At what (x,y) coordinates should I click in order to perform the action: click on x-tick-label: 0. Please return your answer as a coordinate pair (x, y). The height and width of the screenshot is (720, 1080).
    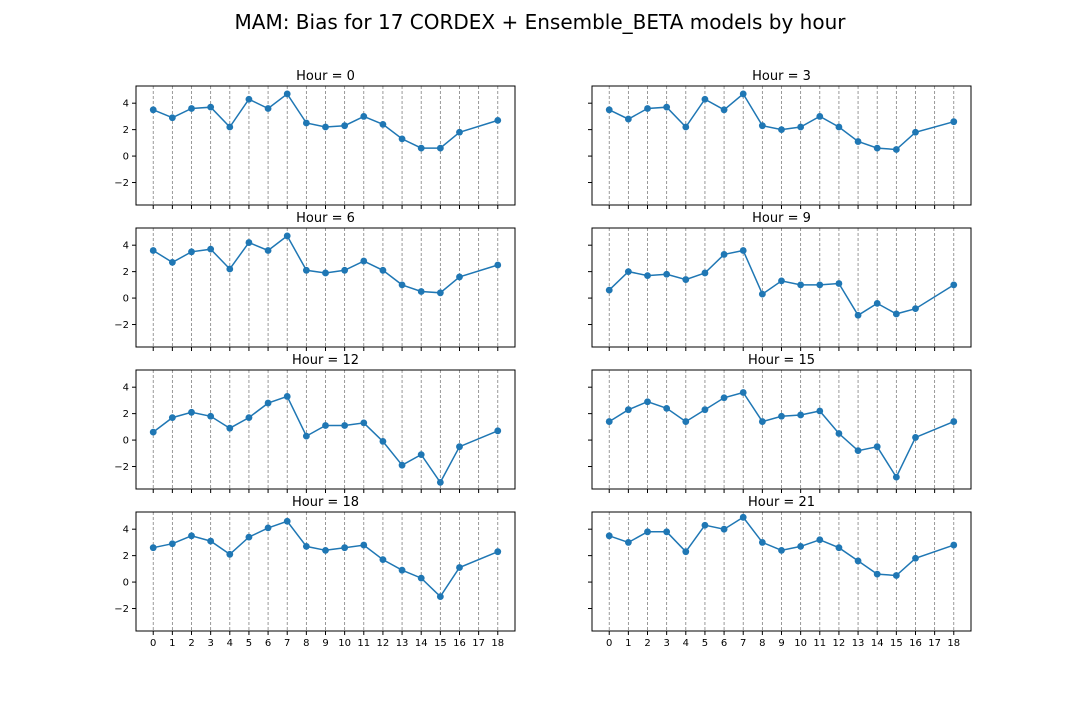
    Looking at the image, I should click on (153, 643).